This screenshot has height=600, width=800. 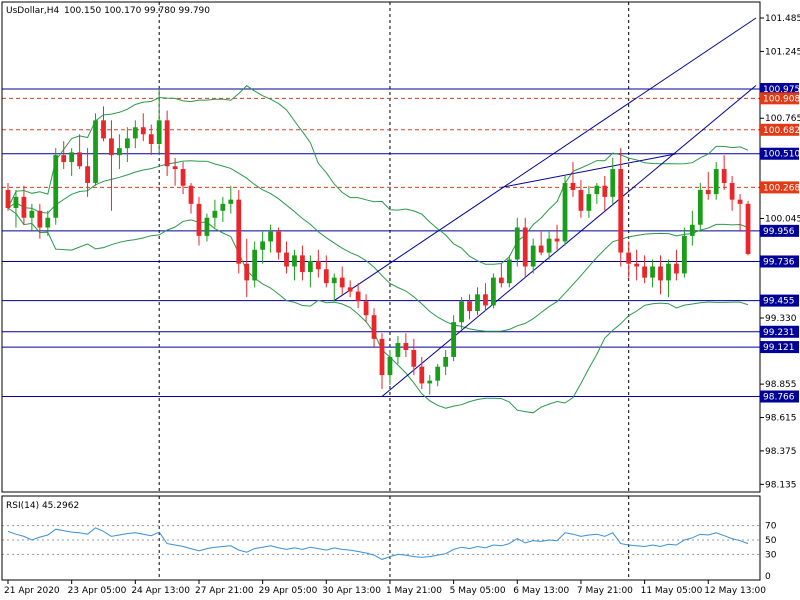 I want to click on price-tag-label: 99.455, so click(x=779, y=302).